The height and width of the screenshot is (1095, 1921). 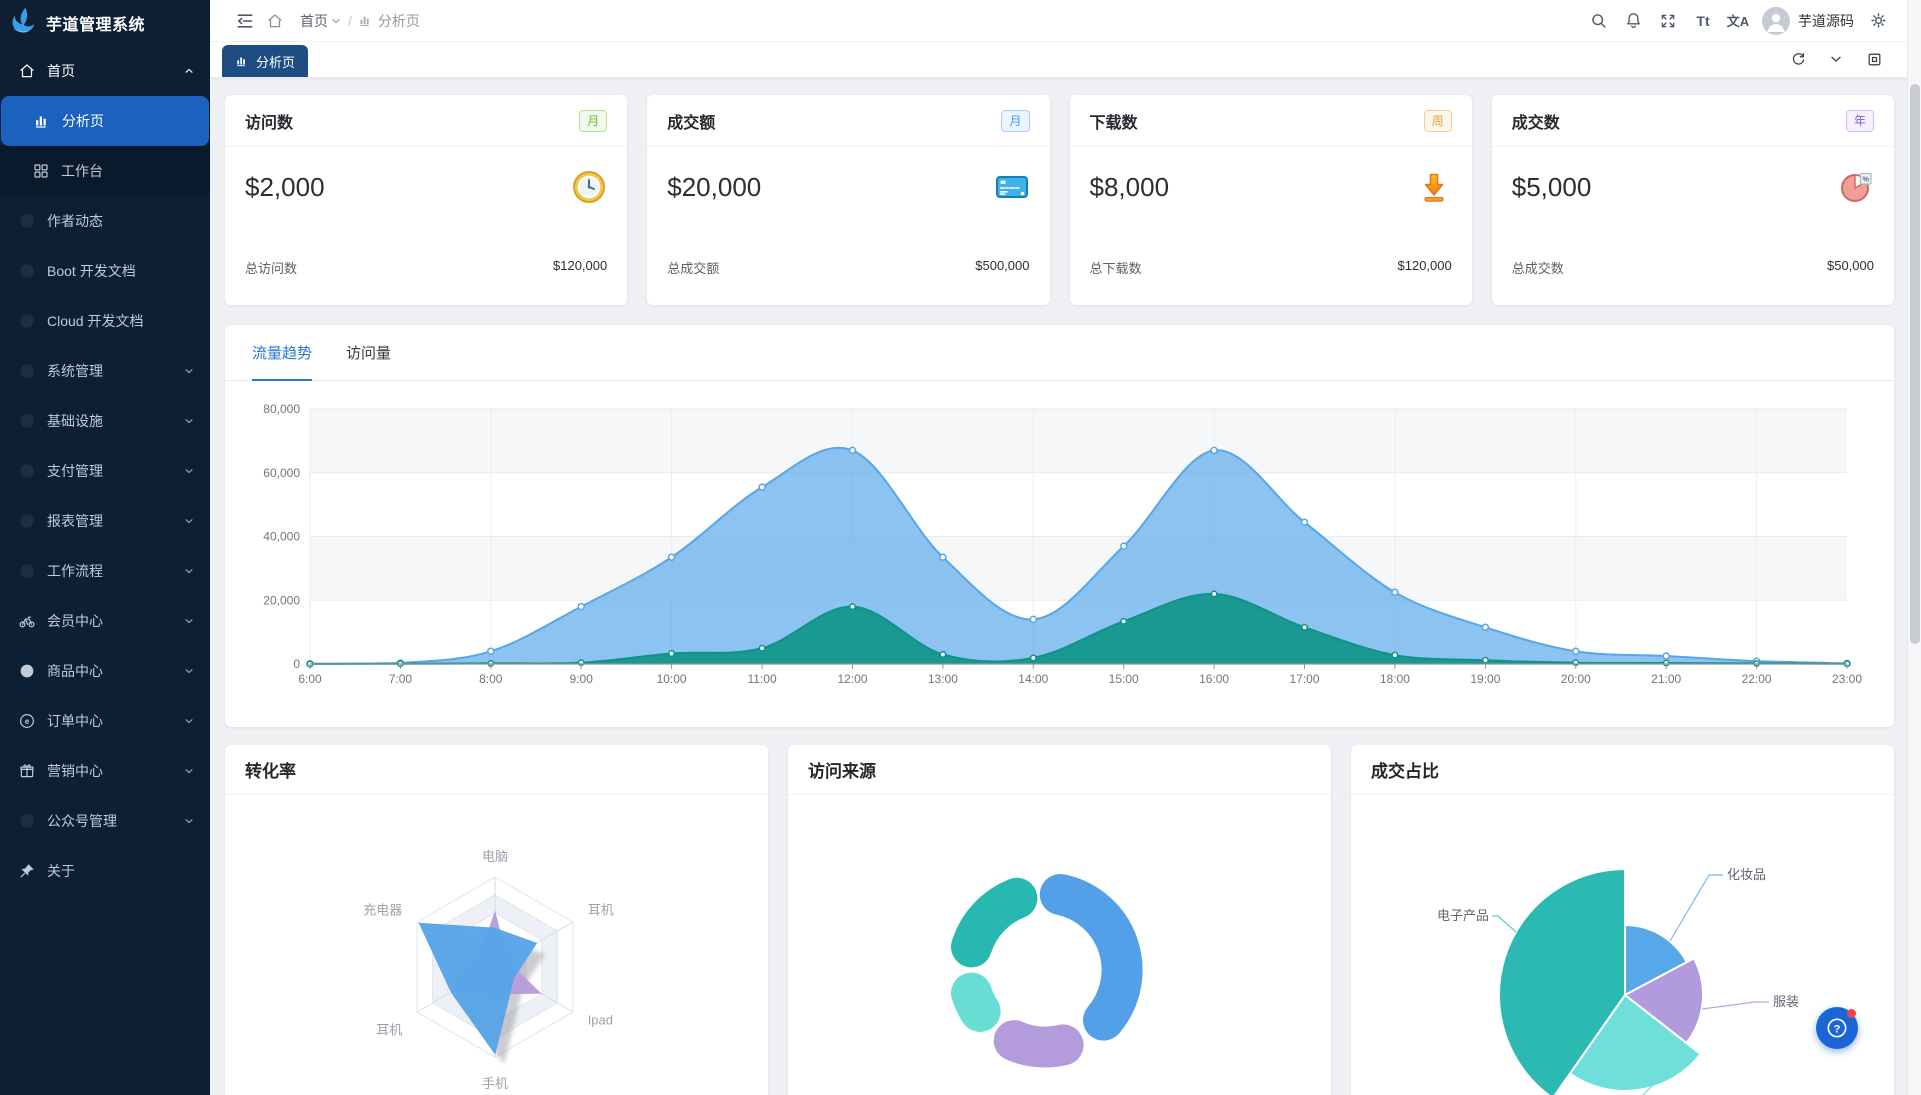 What do you see at coordinates (321, 21) in the screenshot?
I see `breadcrumb-home: 首页` at bounding box center [321, 21].